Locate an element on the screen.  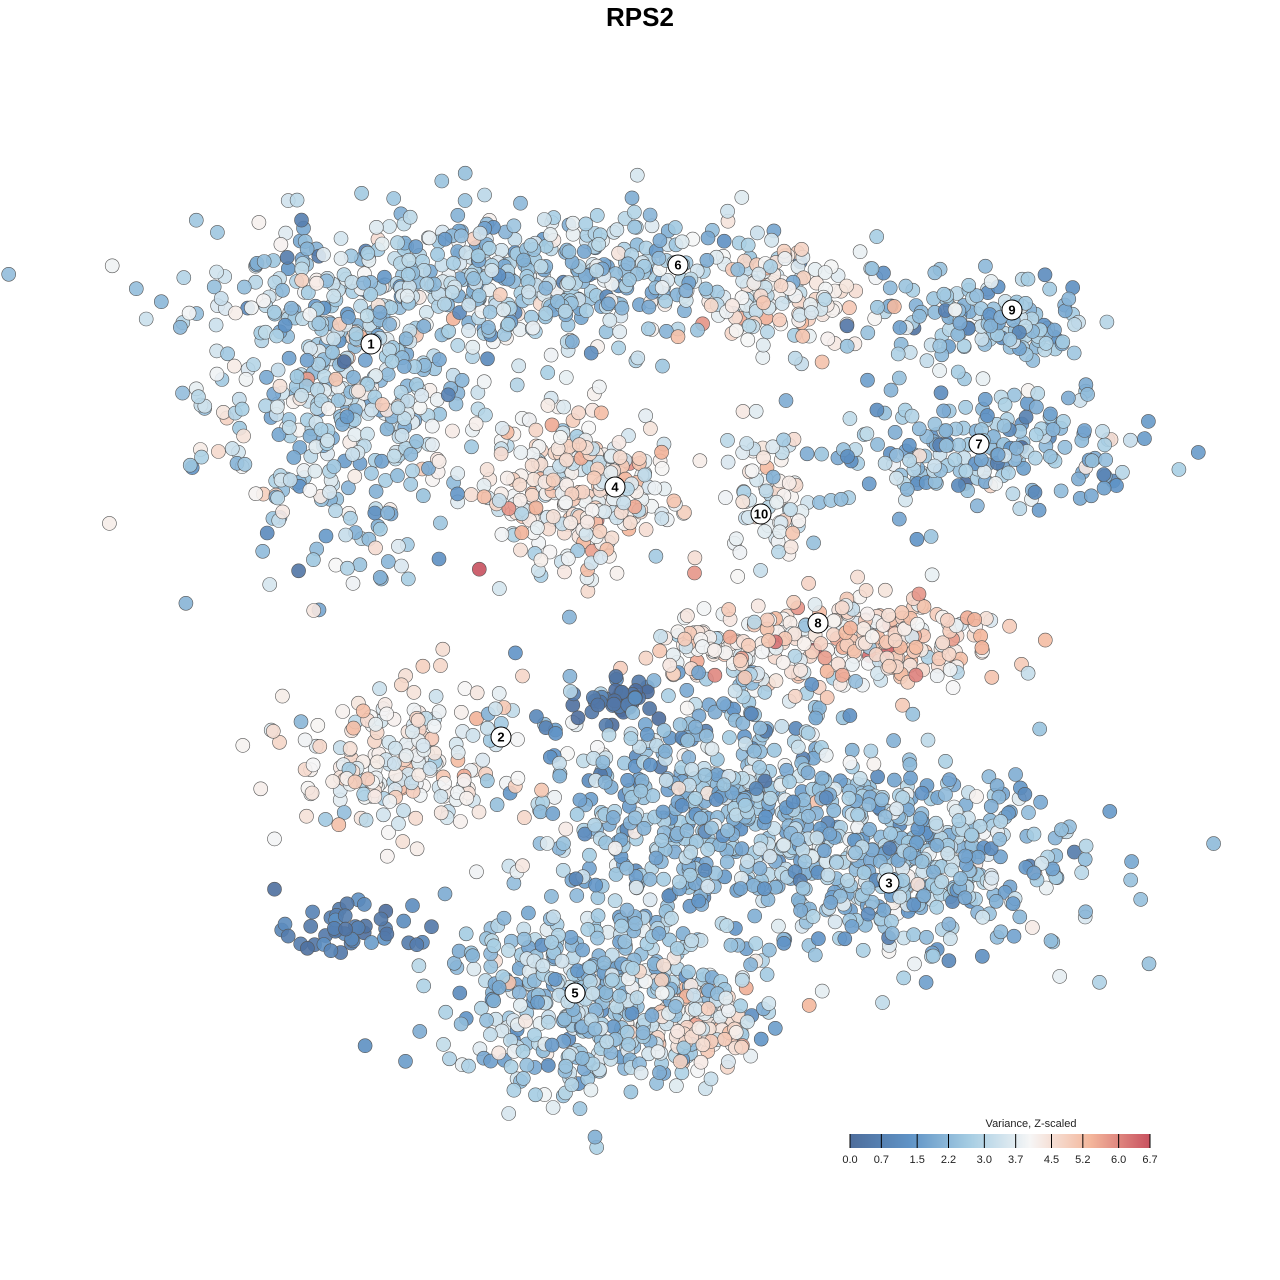
legend-tick-label: 5.2 is located at coordinates (1082, 1160).